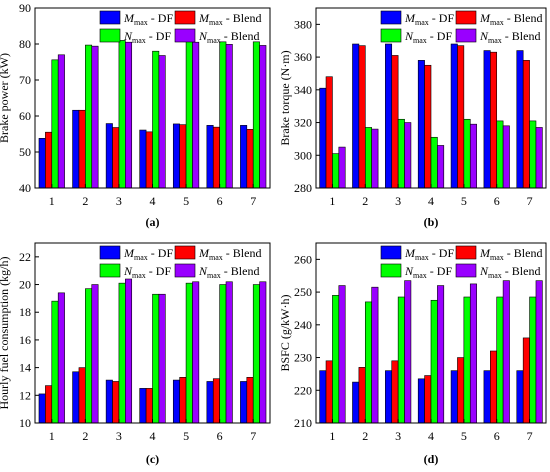 This screenshot has width=550, height=472. Describe the element at coordinates (431, 459) in the screenshot. I see `panel-label: (d)` at that location.